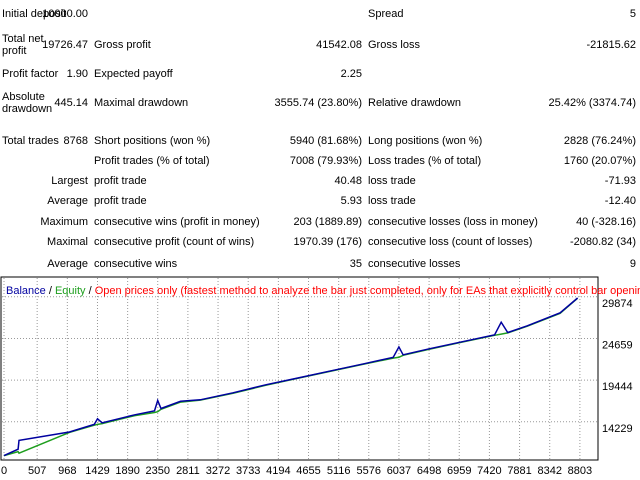 The height and width of the screenshot is (480, 640). Describe the element at coordinates (67, 471) in the screenshot. I see `x-tick-label: 968` at that location.